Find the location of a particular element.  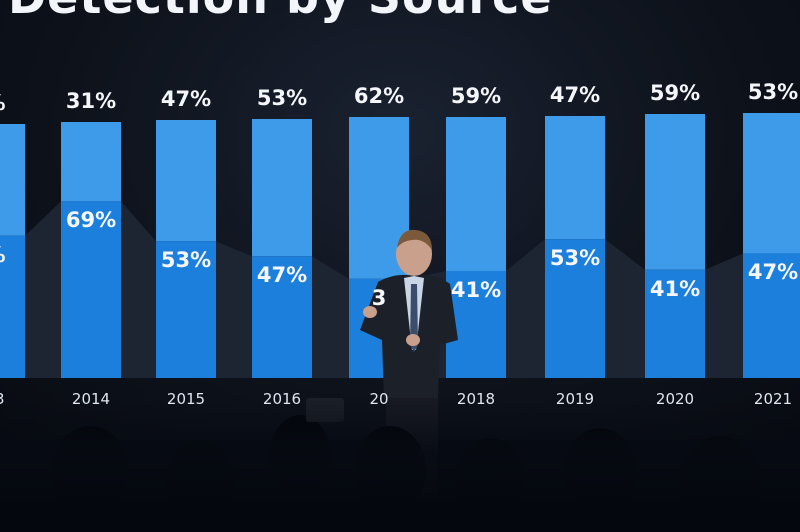

year-label: 2014 is located at coordinates (91, 399).